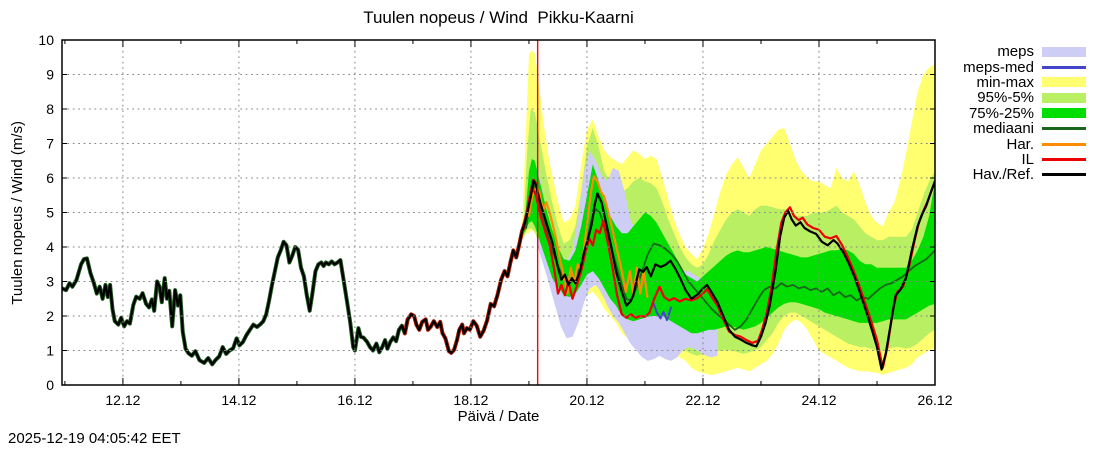 Image resolution: width=1100 pixels, height=450 pixels. I want to click on legend-item-hav-ref: Hav./Ref., so click(983, 174).